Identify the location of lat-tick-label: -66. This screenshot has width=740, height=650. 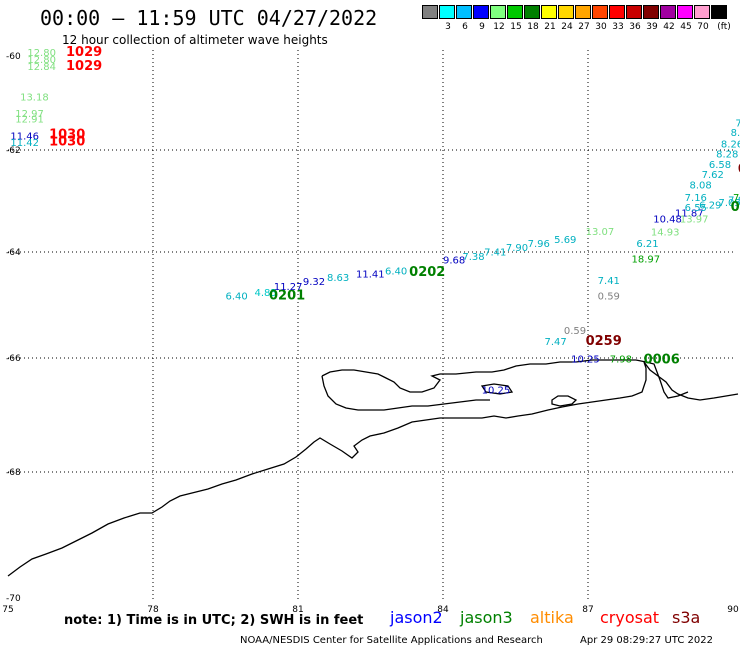
(13, 359).